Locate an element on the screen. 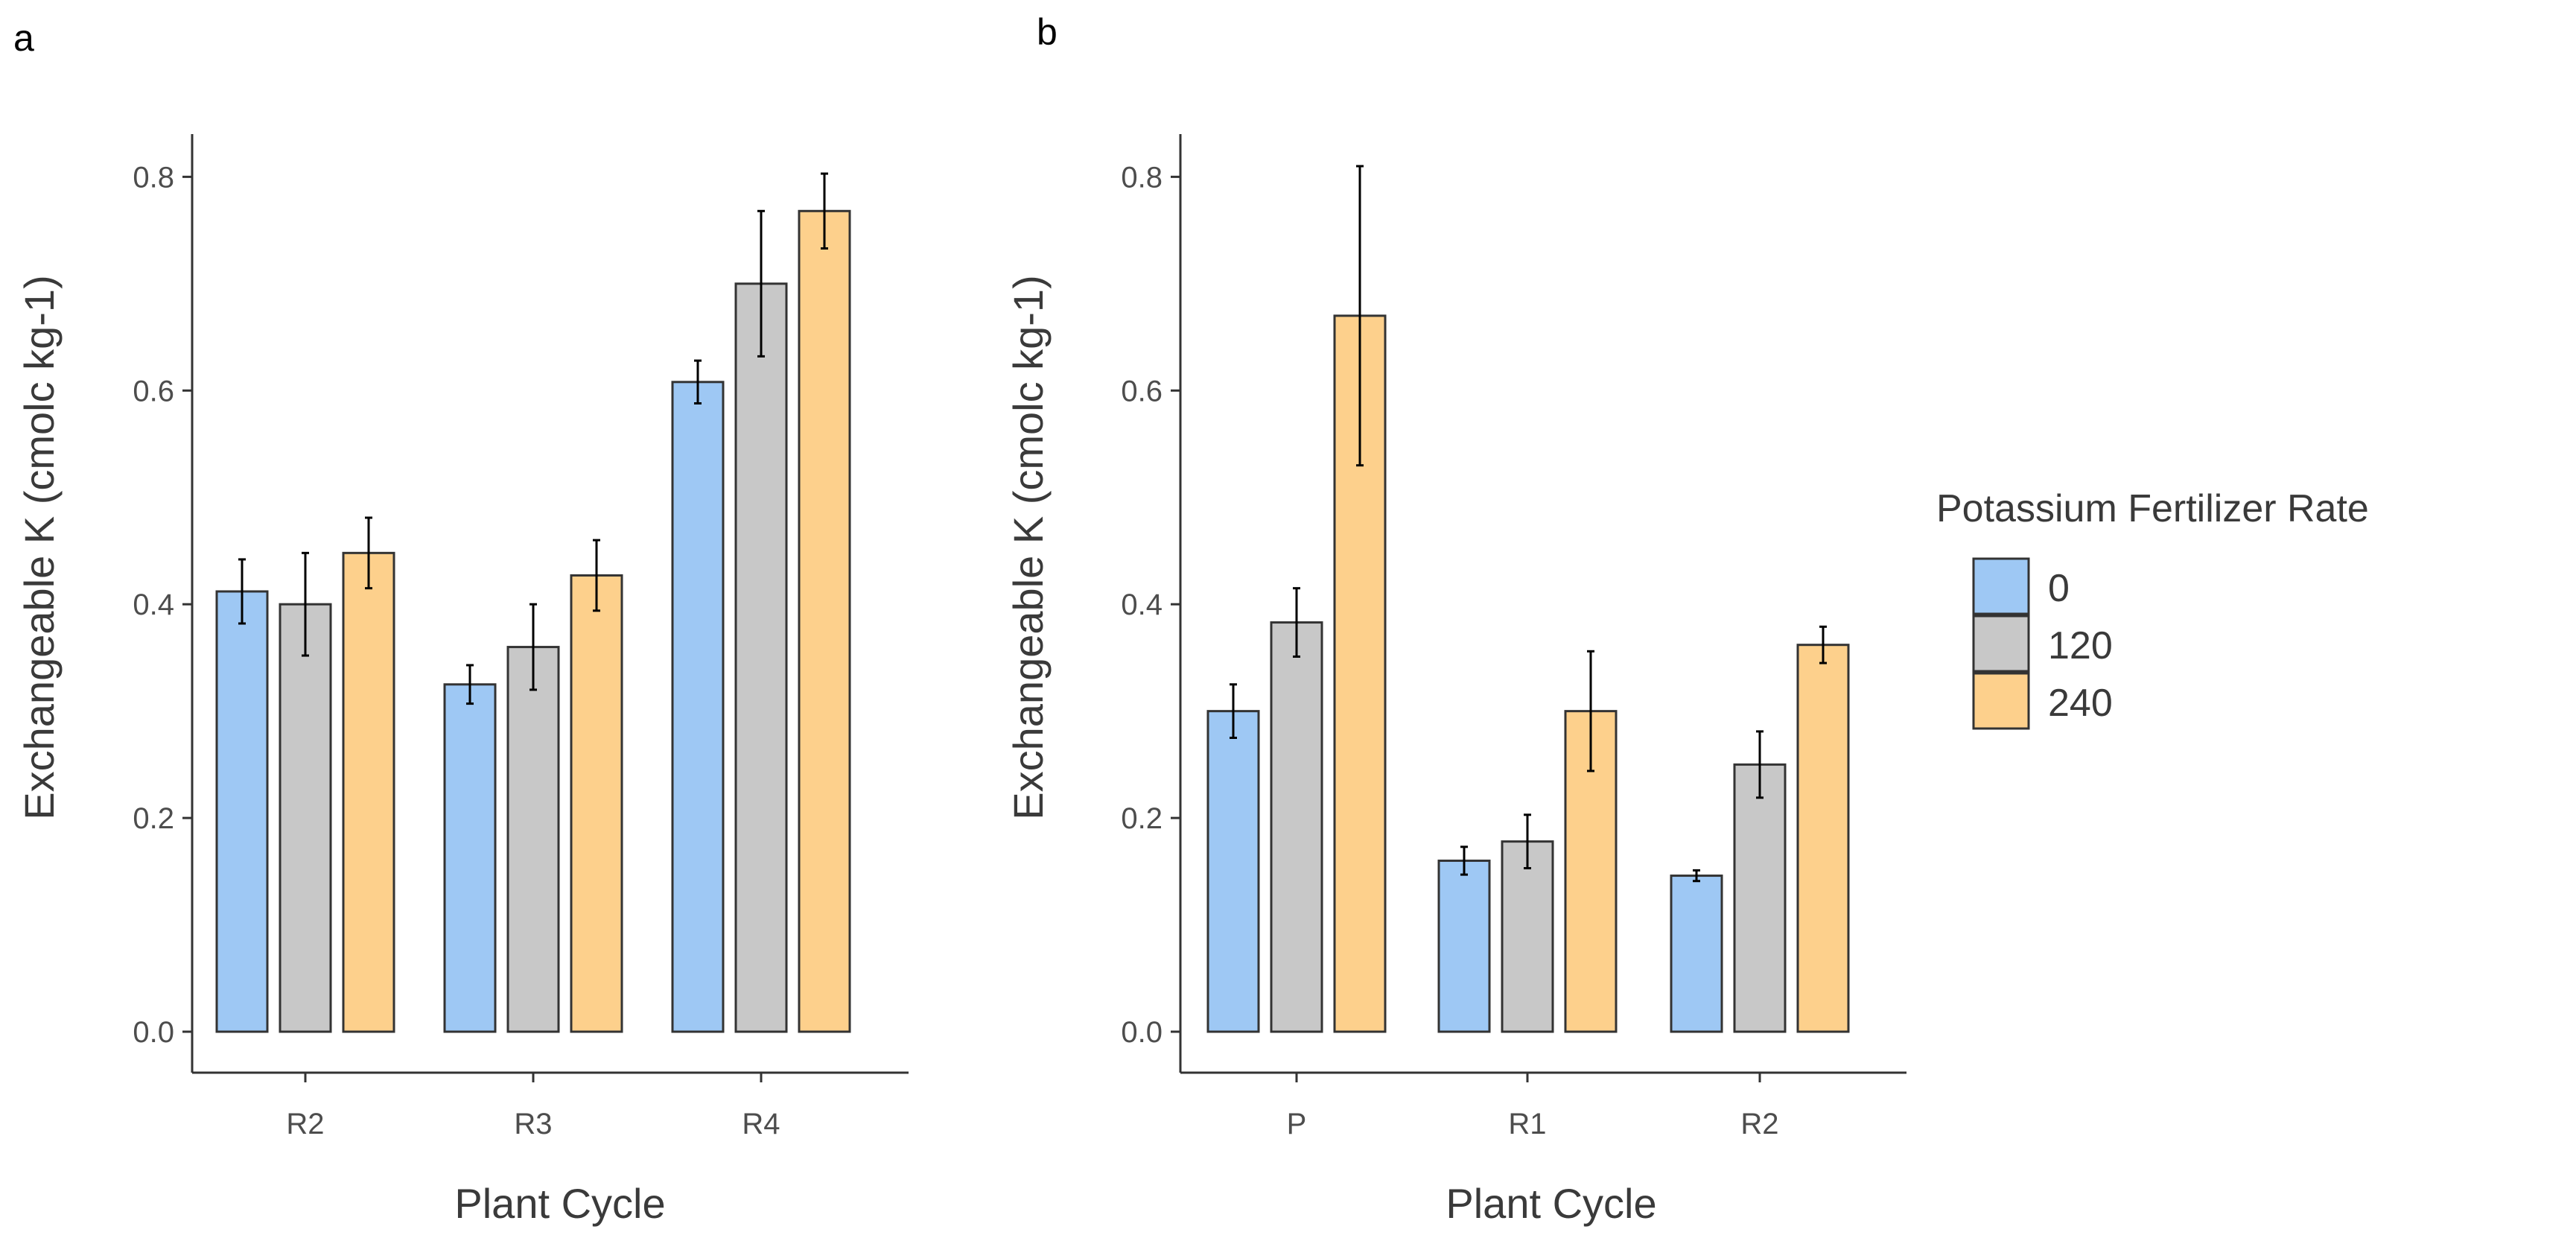  y-tick-label-b-4: 0.8 is located at coordinates (1142, 178).